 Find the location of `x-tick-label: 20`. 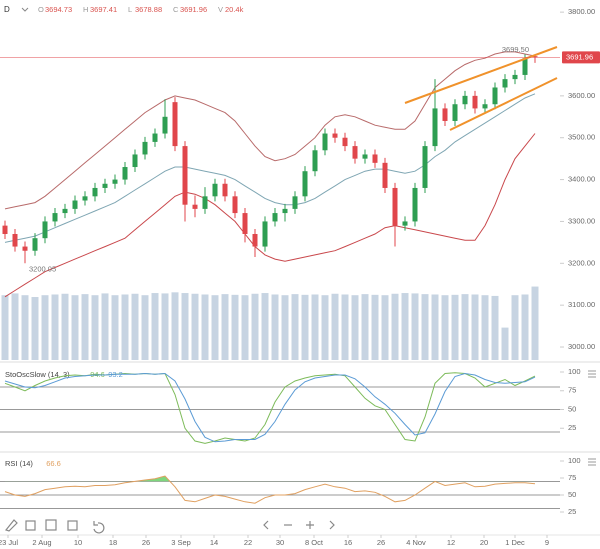

x-tick-label: 20 is located at coordinates (484, 542).